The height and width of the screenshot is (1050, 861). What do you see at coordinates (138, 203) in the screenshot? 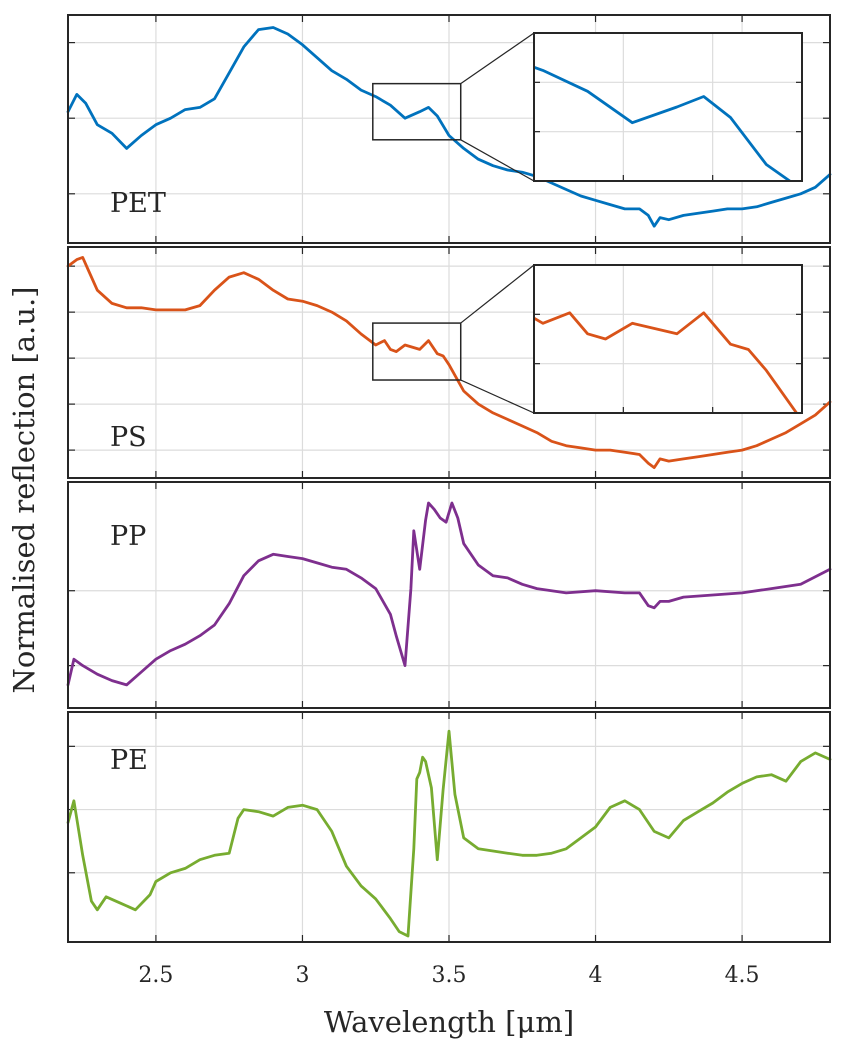
I see `panel-label-pet: PET` at bounding box center [138, 203].